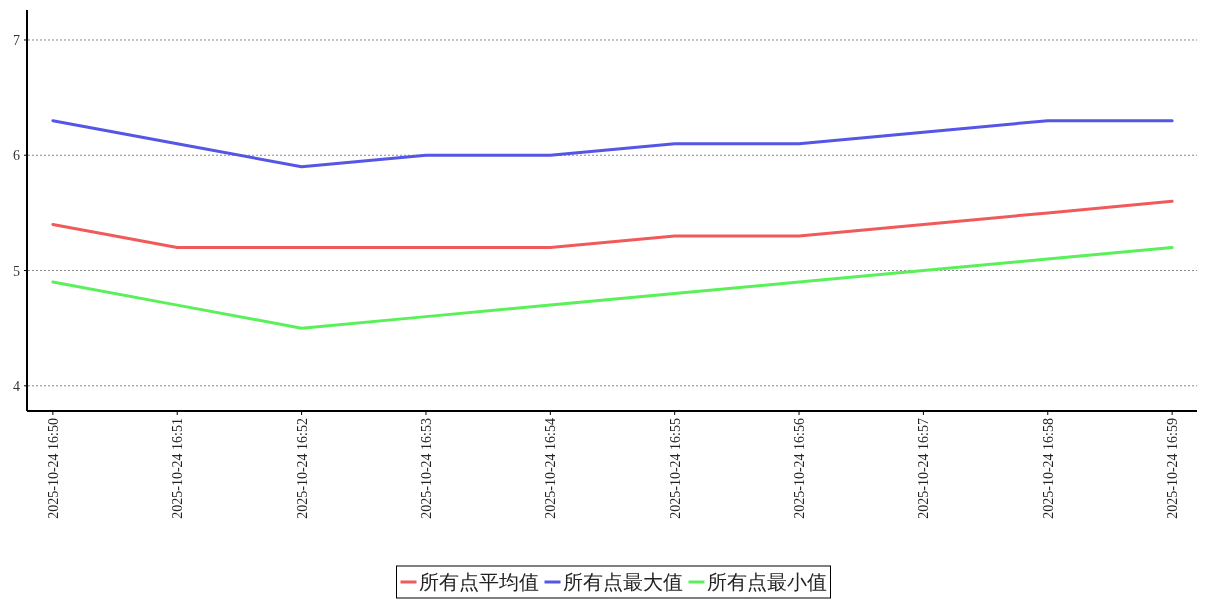 Image resolution: width=1207 pixels, height=600 pixels. I want to click on x-tick-label: 2025-10-24 16:50, so click(53, 468).